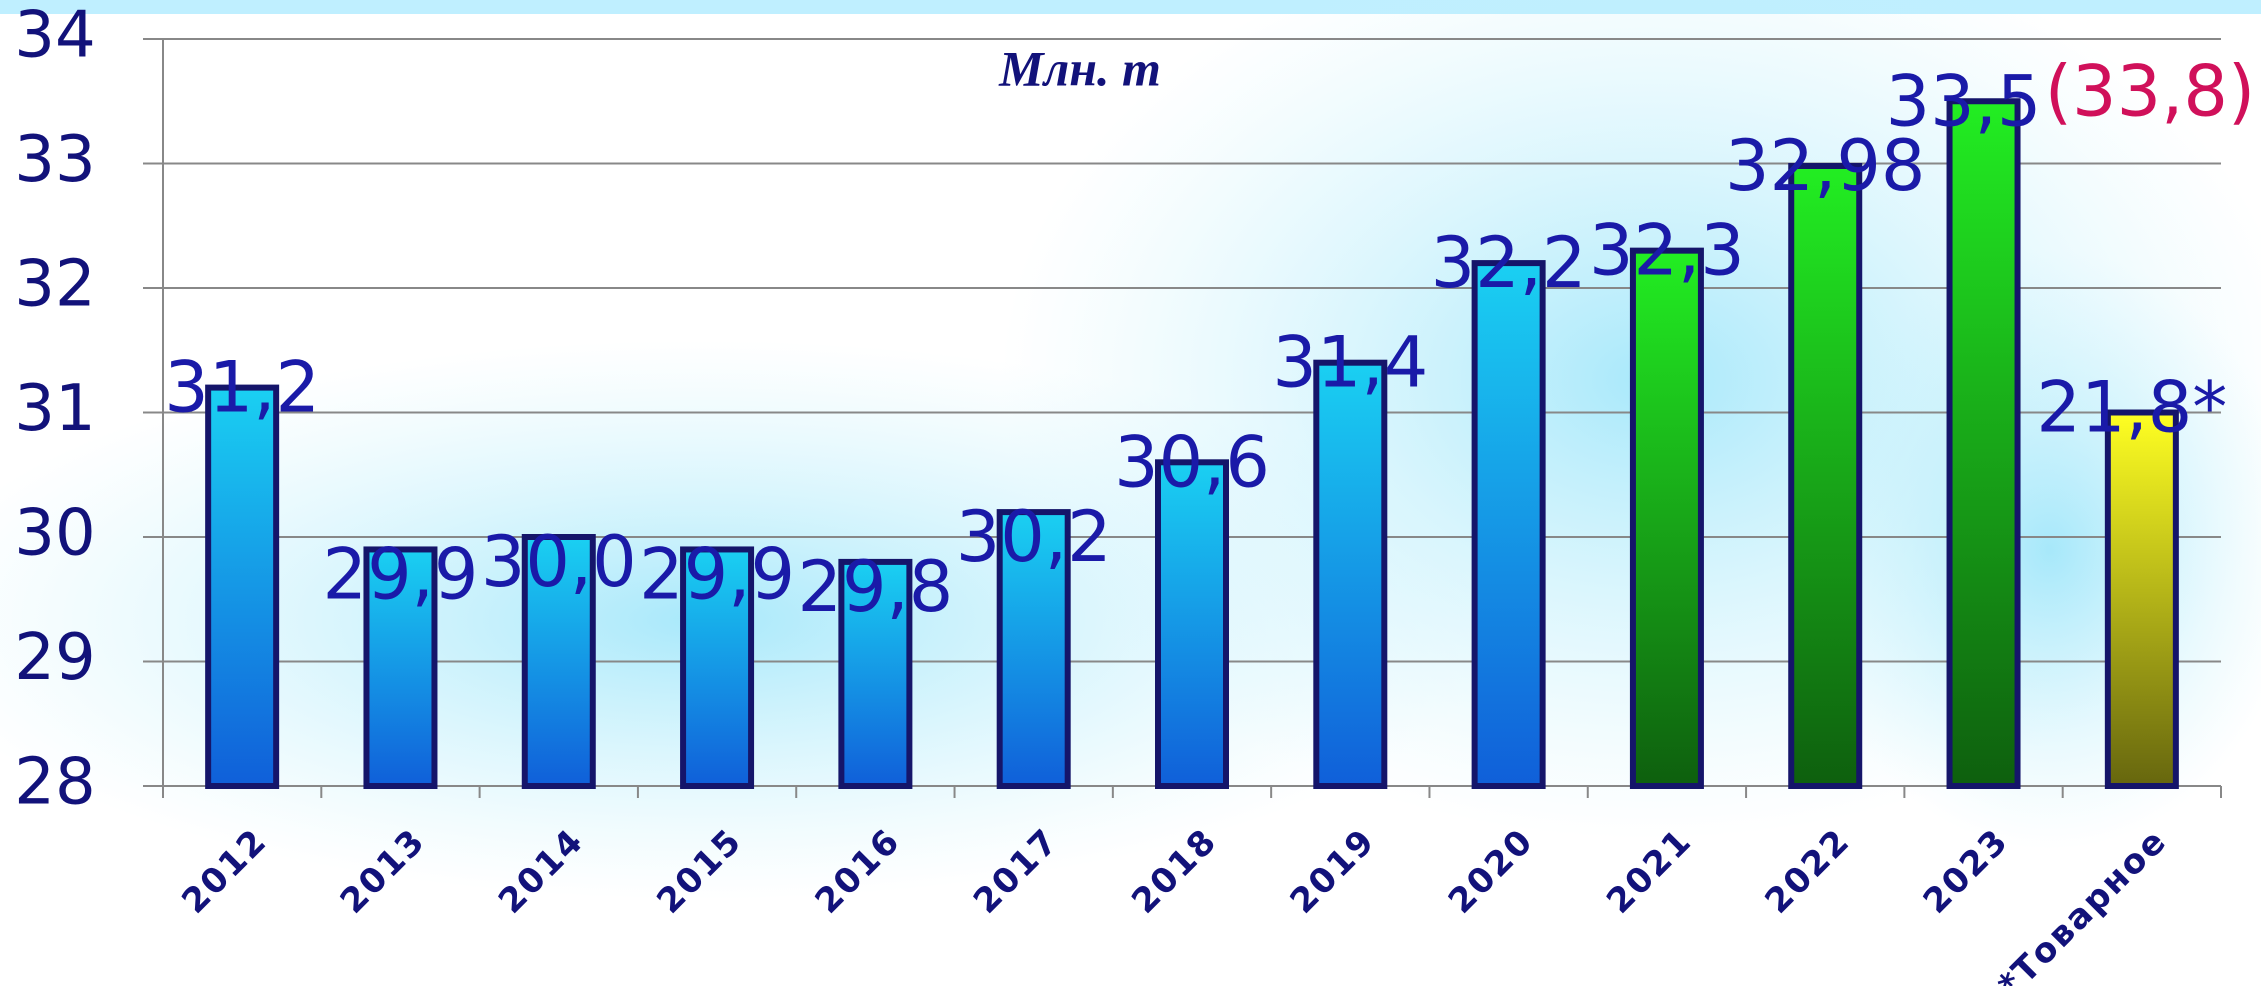  I want to click on value-label: 30,6, so click(1192, 462).